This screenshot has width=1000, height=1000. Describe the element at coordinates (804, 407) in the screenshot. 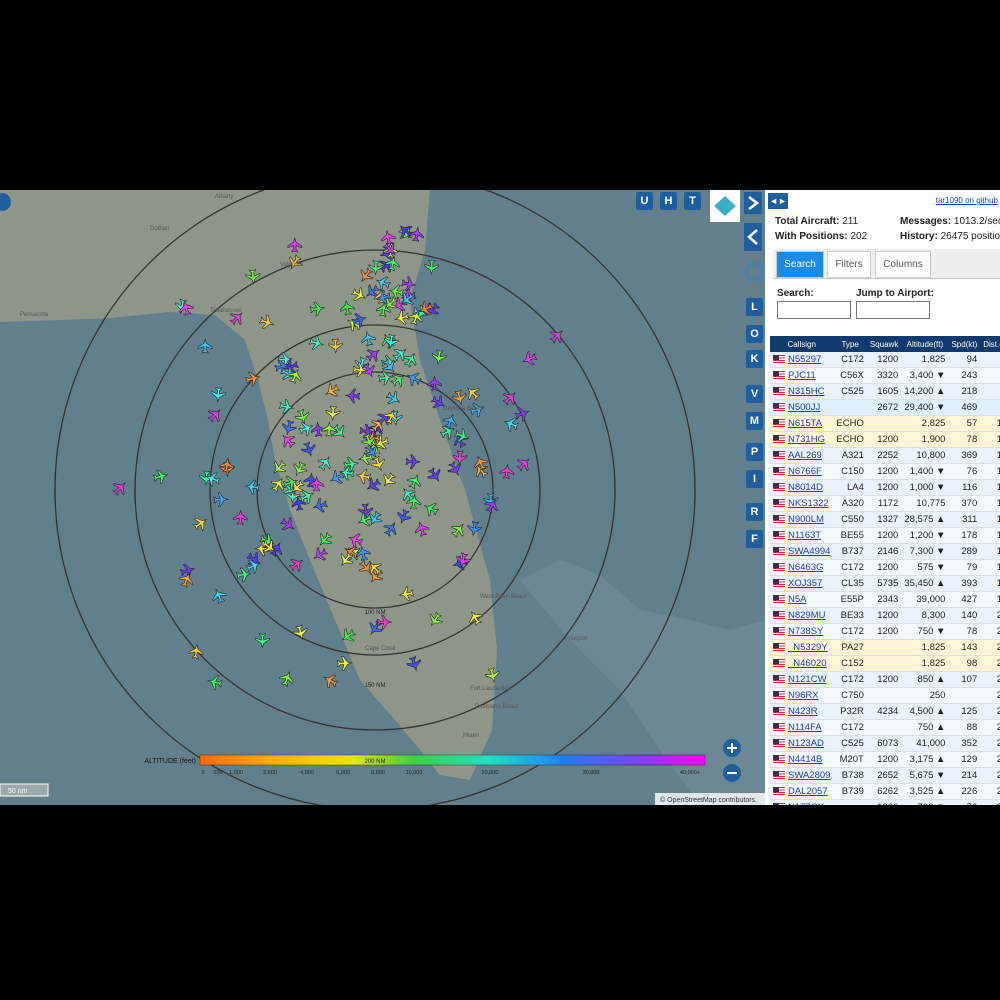

I see `callsign: N500JJ` at that location.